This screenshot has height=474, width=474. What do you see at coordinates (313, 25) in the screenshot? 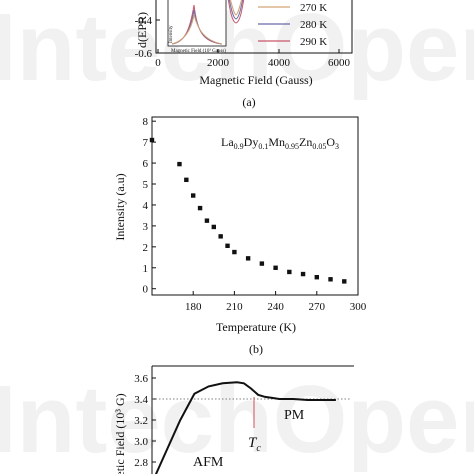
I see `legend-label-280k: 280 K` at bounding box center [313, 25].